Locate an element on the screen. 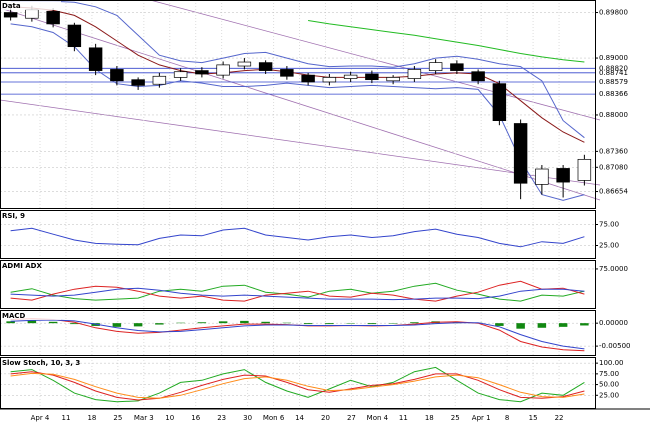  x-tick-label: 30 is located at coordinates (247, 418).